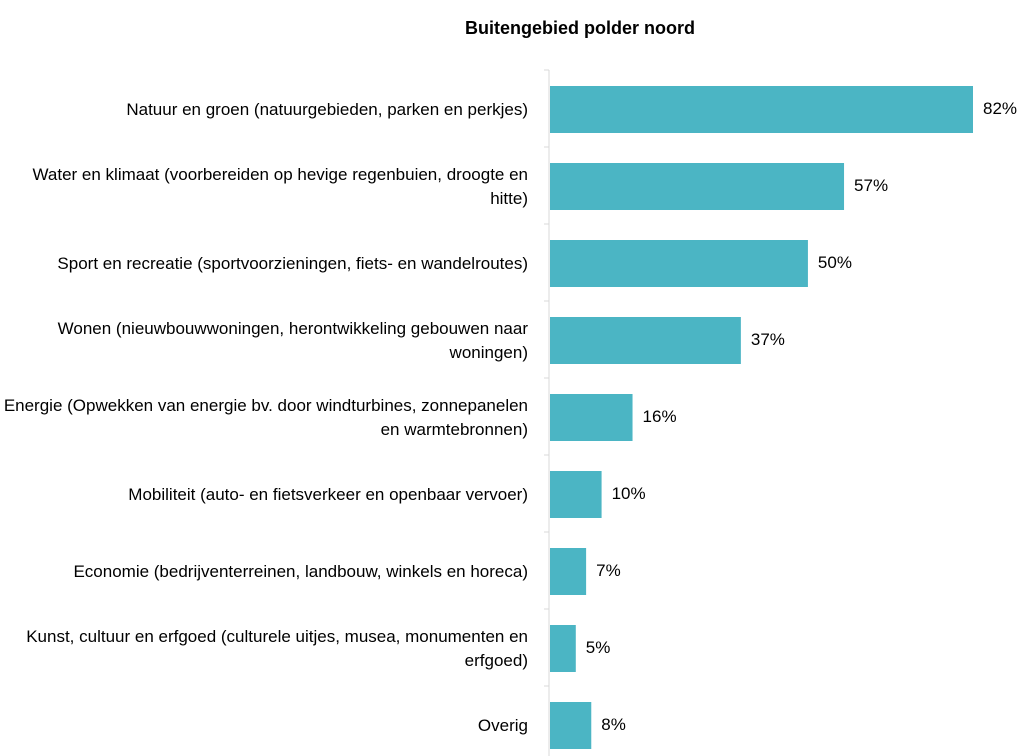 The width and height of the screenshot is (1033, 756). Describe the element at coordinates (598, 647) in the screenshot. I see `value-label: 5%` at that location.